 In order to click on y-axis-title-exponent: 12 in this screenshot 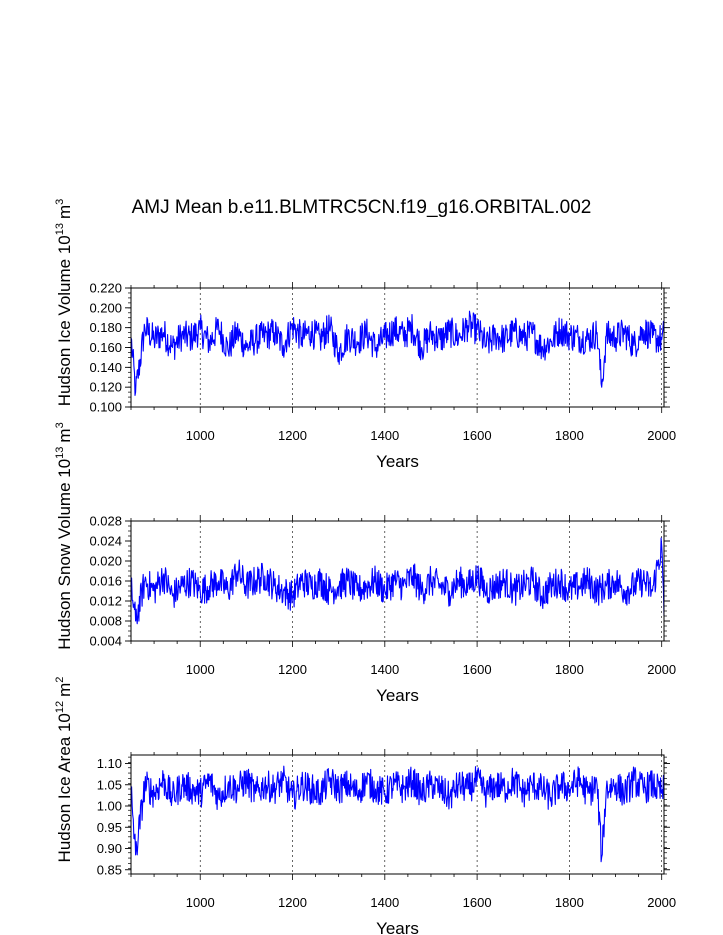, I will do `click(60, 707)`.